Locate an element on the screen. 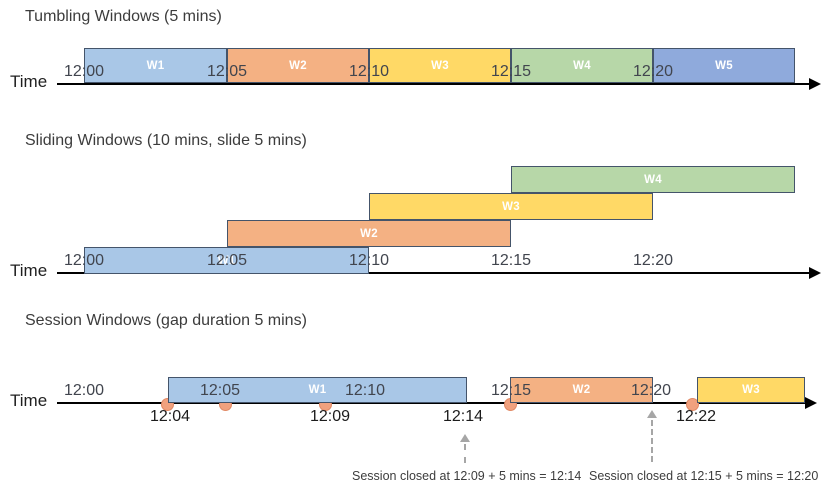 This screenshot has height=498, width=829. event-time-label: 12:04 is located at coordinates (170, 416).